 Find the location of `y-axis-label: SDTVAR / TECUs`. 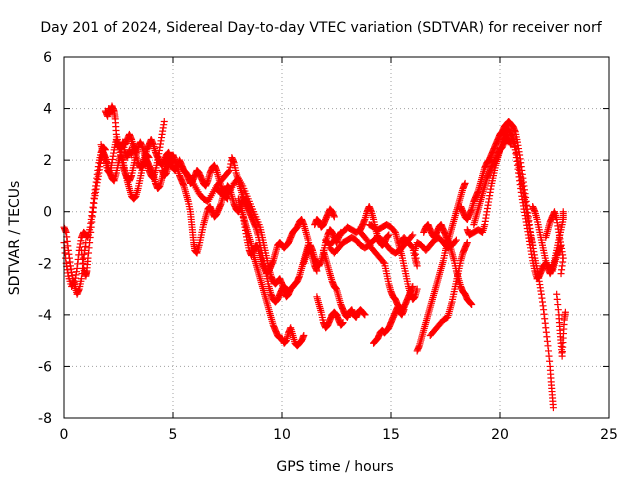

y-axis-label: SDTVAR / TECUs is located at coordinates (15, 238).